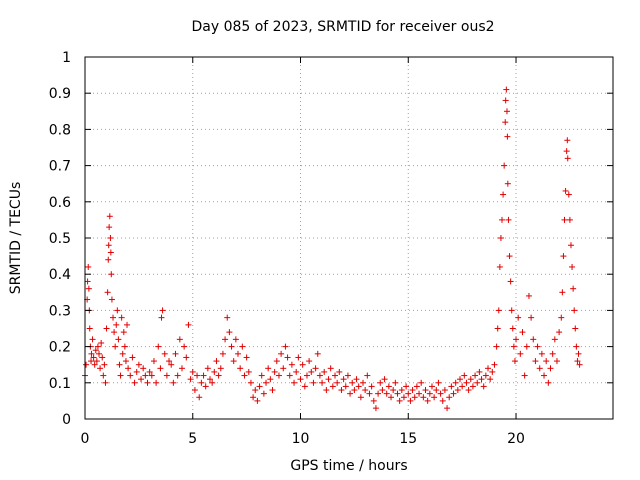 The image size is (640, 480). I want to click on y-tick-label: 1, so click(66, 58).